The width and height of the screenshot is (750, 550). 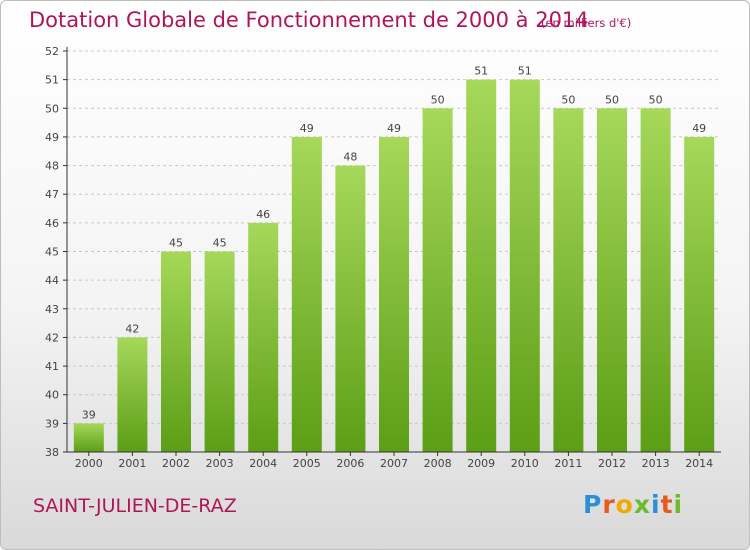 What do you see at coordinates (612, 463) in the screenshot?
I see `x-tick-label: 2012` at bounding box center [612, 463].